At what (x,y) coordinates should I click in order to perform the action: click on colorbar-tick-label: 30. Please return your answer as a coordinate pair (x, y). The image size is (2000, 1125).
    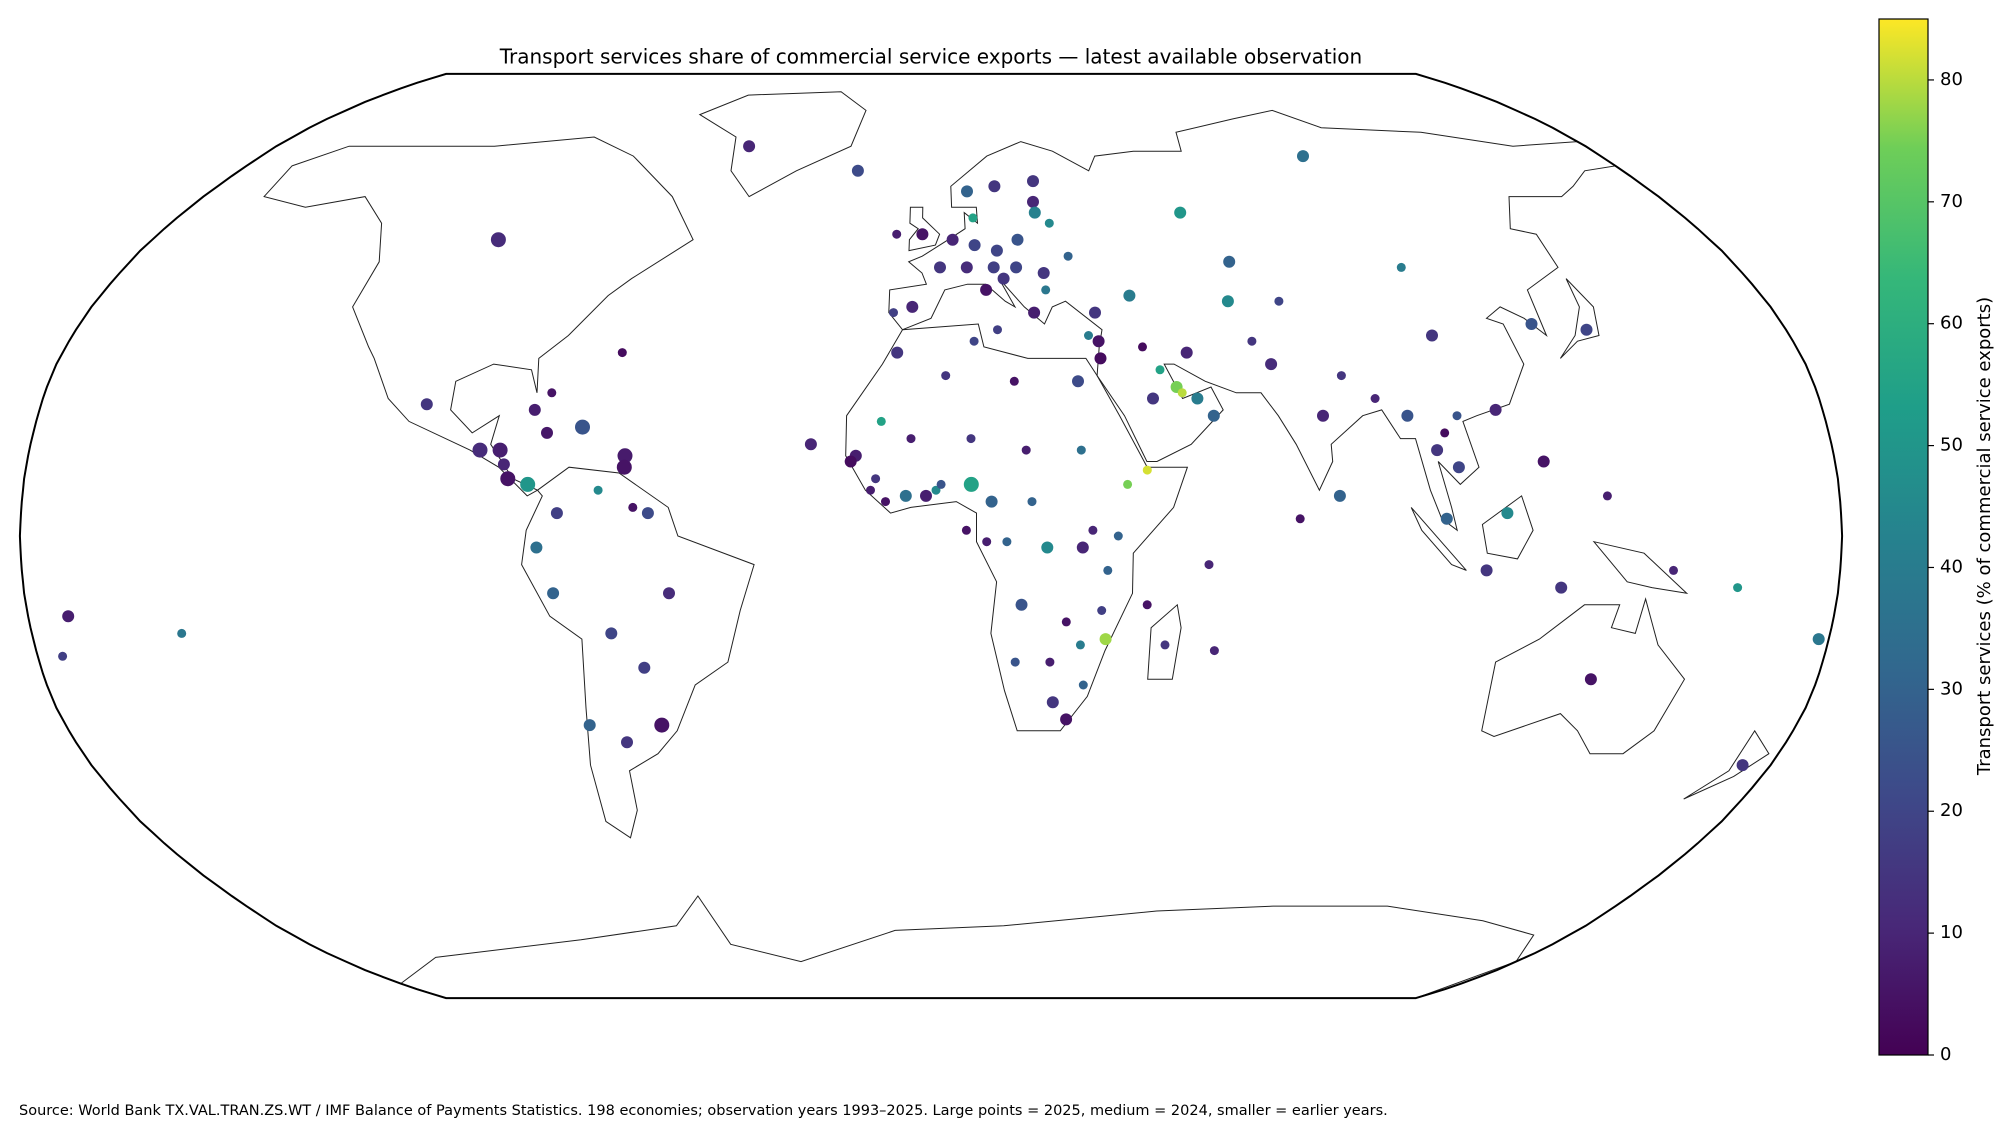
    Looking at the image, I should click on (1951, 688).